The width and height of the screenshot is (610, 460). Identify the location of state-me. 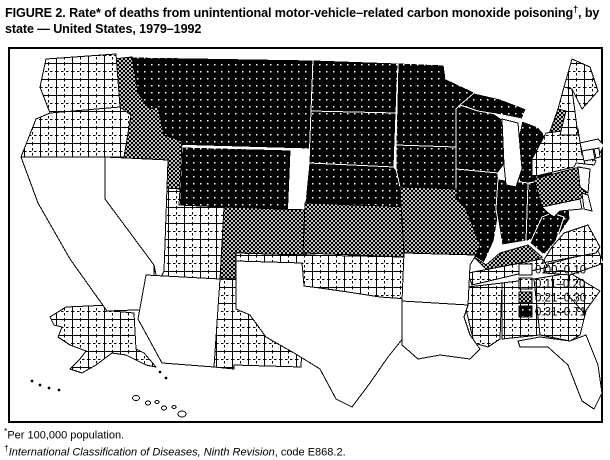
(581, 84).